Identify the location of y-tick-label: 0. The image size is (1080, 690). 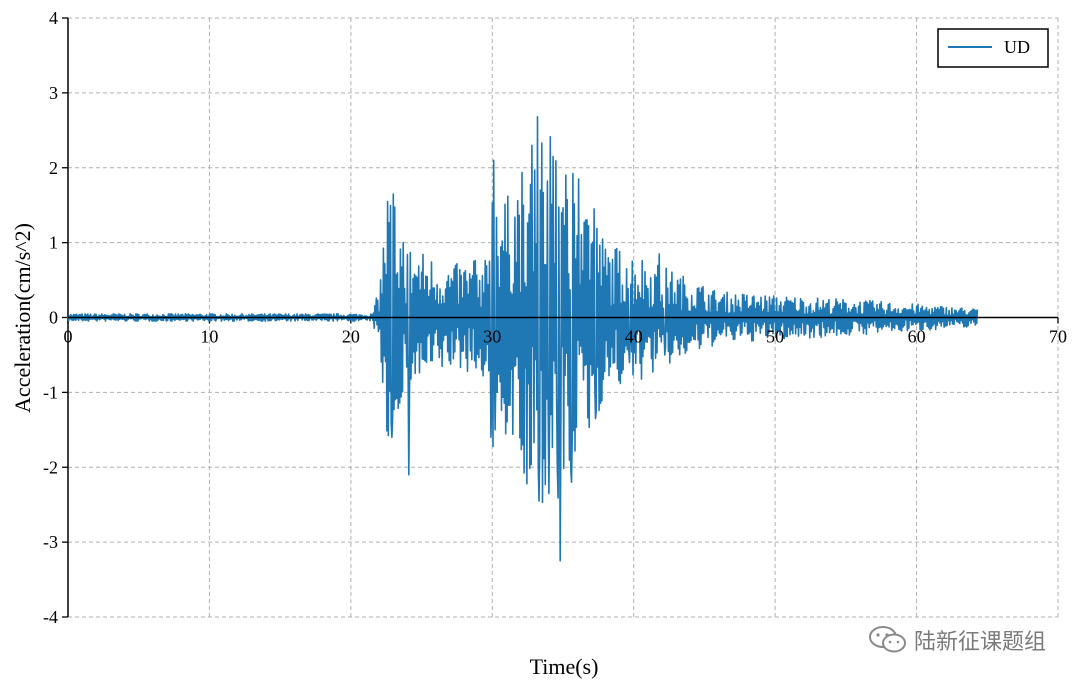
(53, 318).